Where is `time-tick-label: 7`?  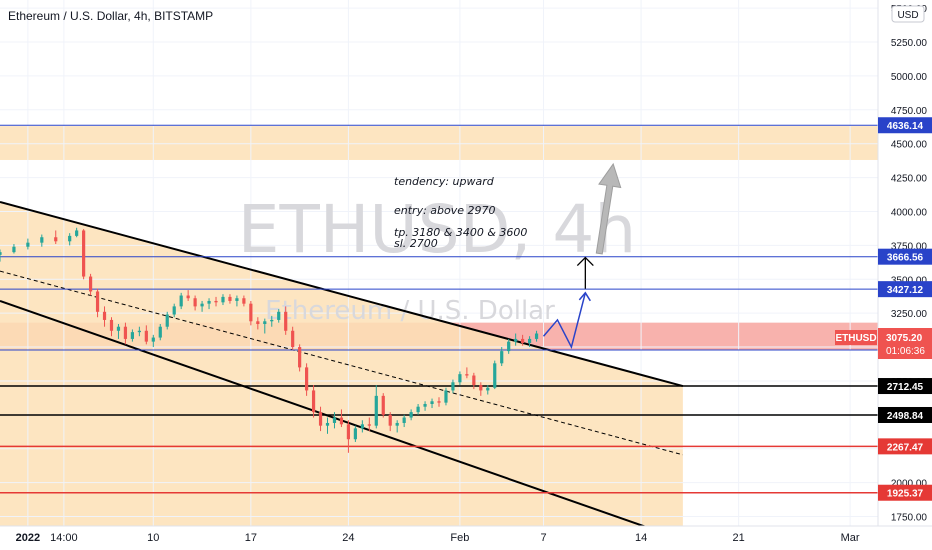
time-tick-label: 7 is located at coordinates (543, 538).